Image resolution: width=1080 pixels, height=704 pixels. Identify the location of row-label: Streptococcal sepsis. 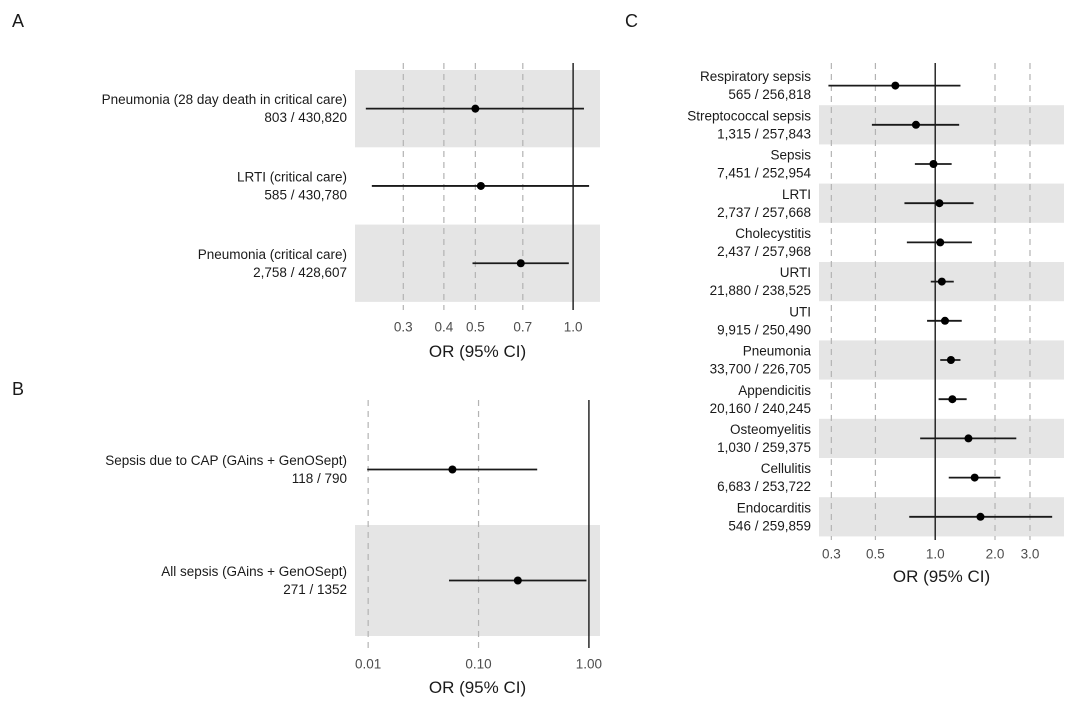
(749, 115).